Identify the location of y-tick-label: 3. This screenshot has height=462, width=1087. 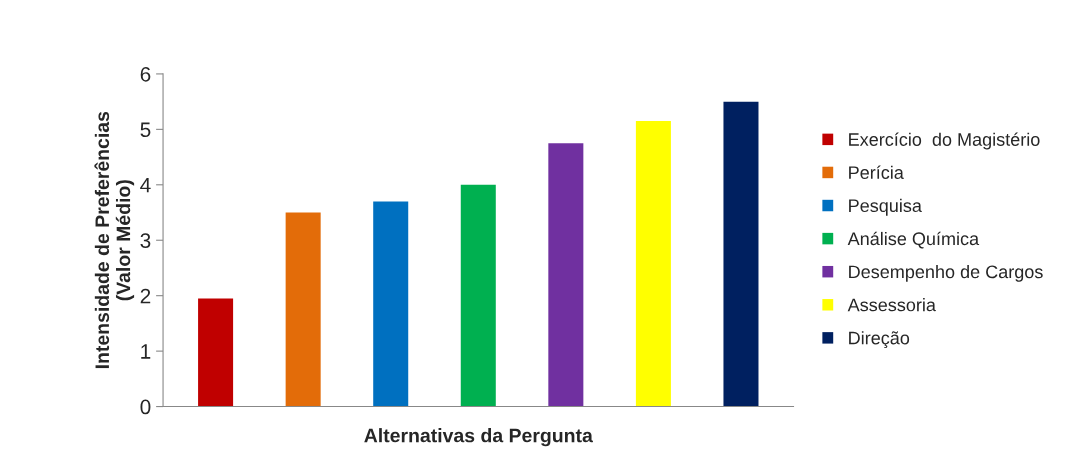
(145, 240).